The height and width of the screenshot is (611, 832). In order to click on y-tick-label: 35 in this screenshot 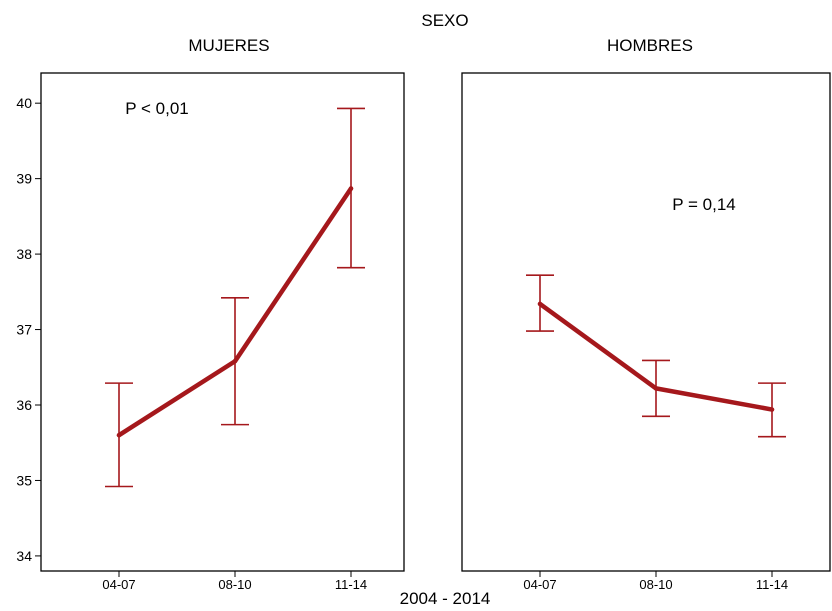, I will do `click(24, 480)`.